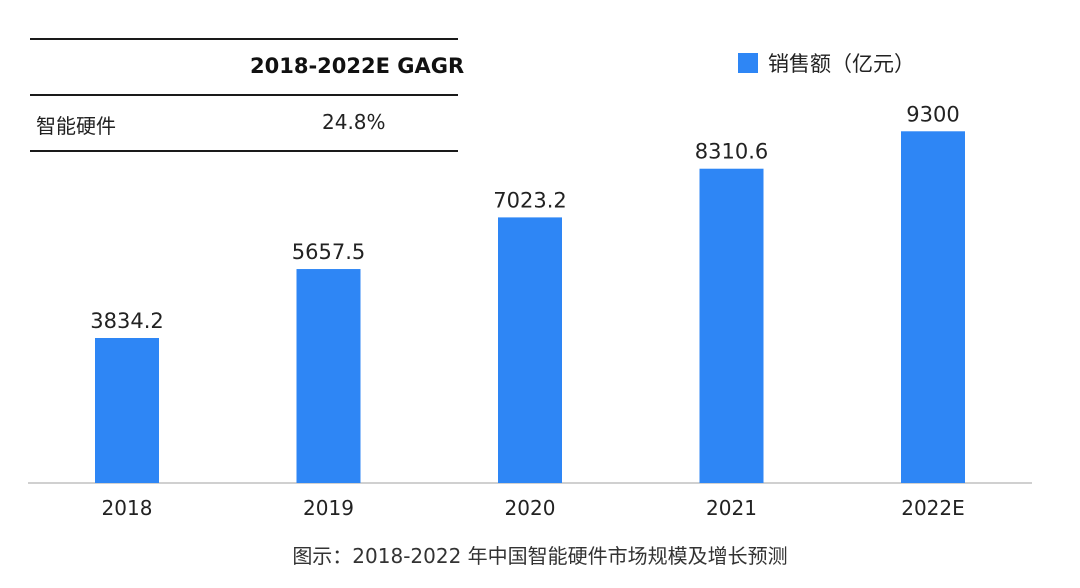  Describe the element at coordinates (540, 556) in the screenshot. I see `figure-caption: 图示：2018-2022 年中国智能硬件市场规模及增长预测` at that location.